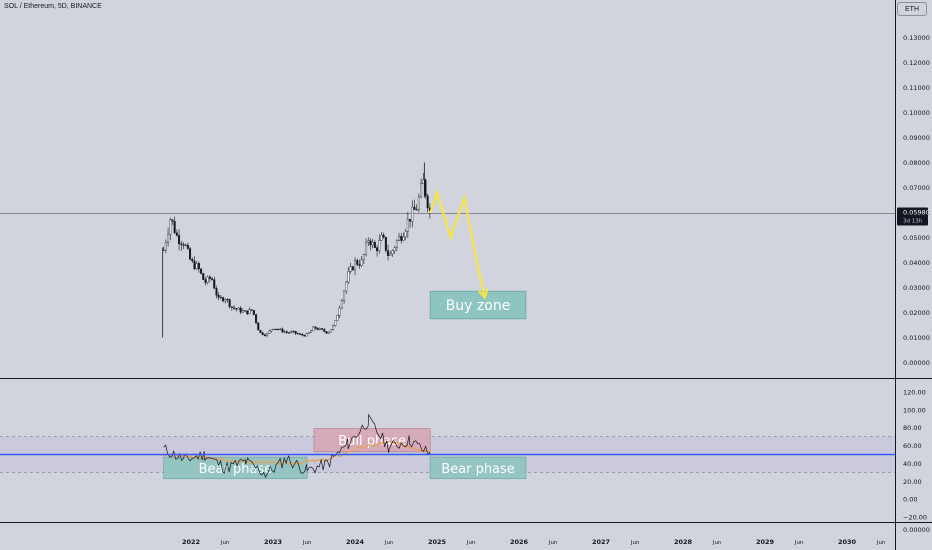  I want to click on time-tick-label: 2024, so click(355, 542).